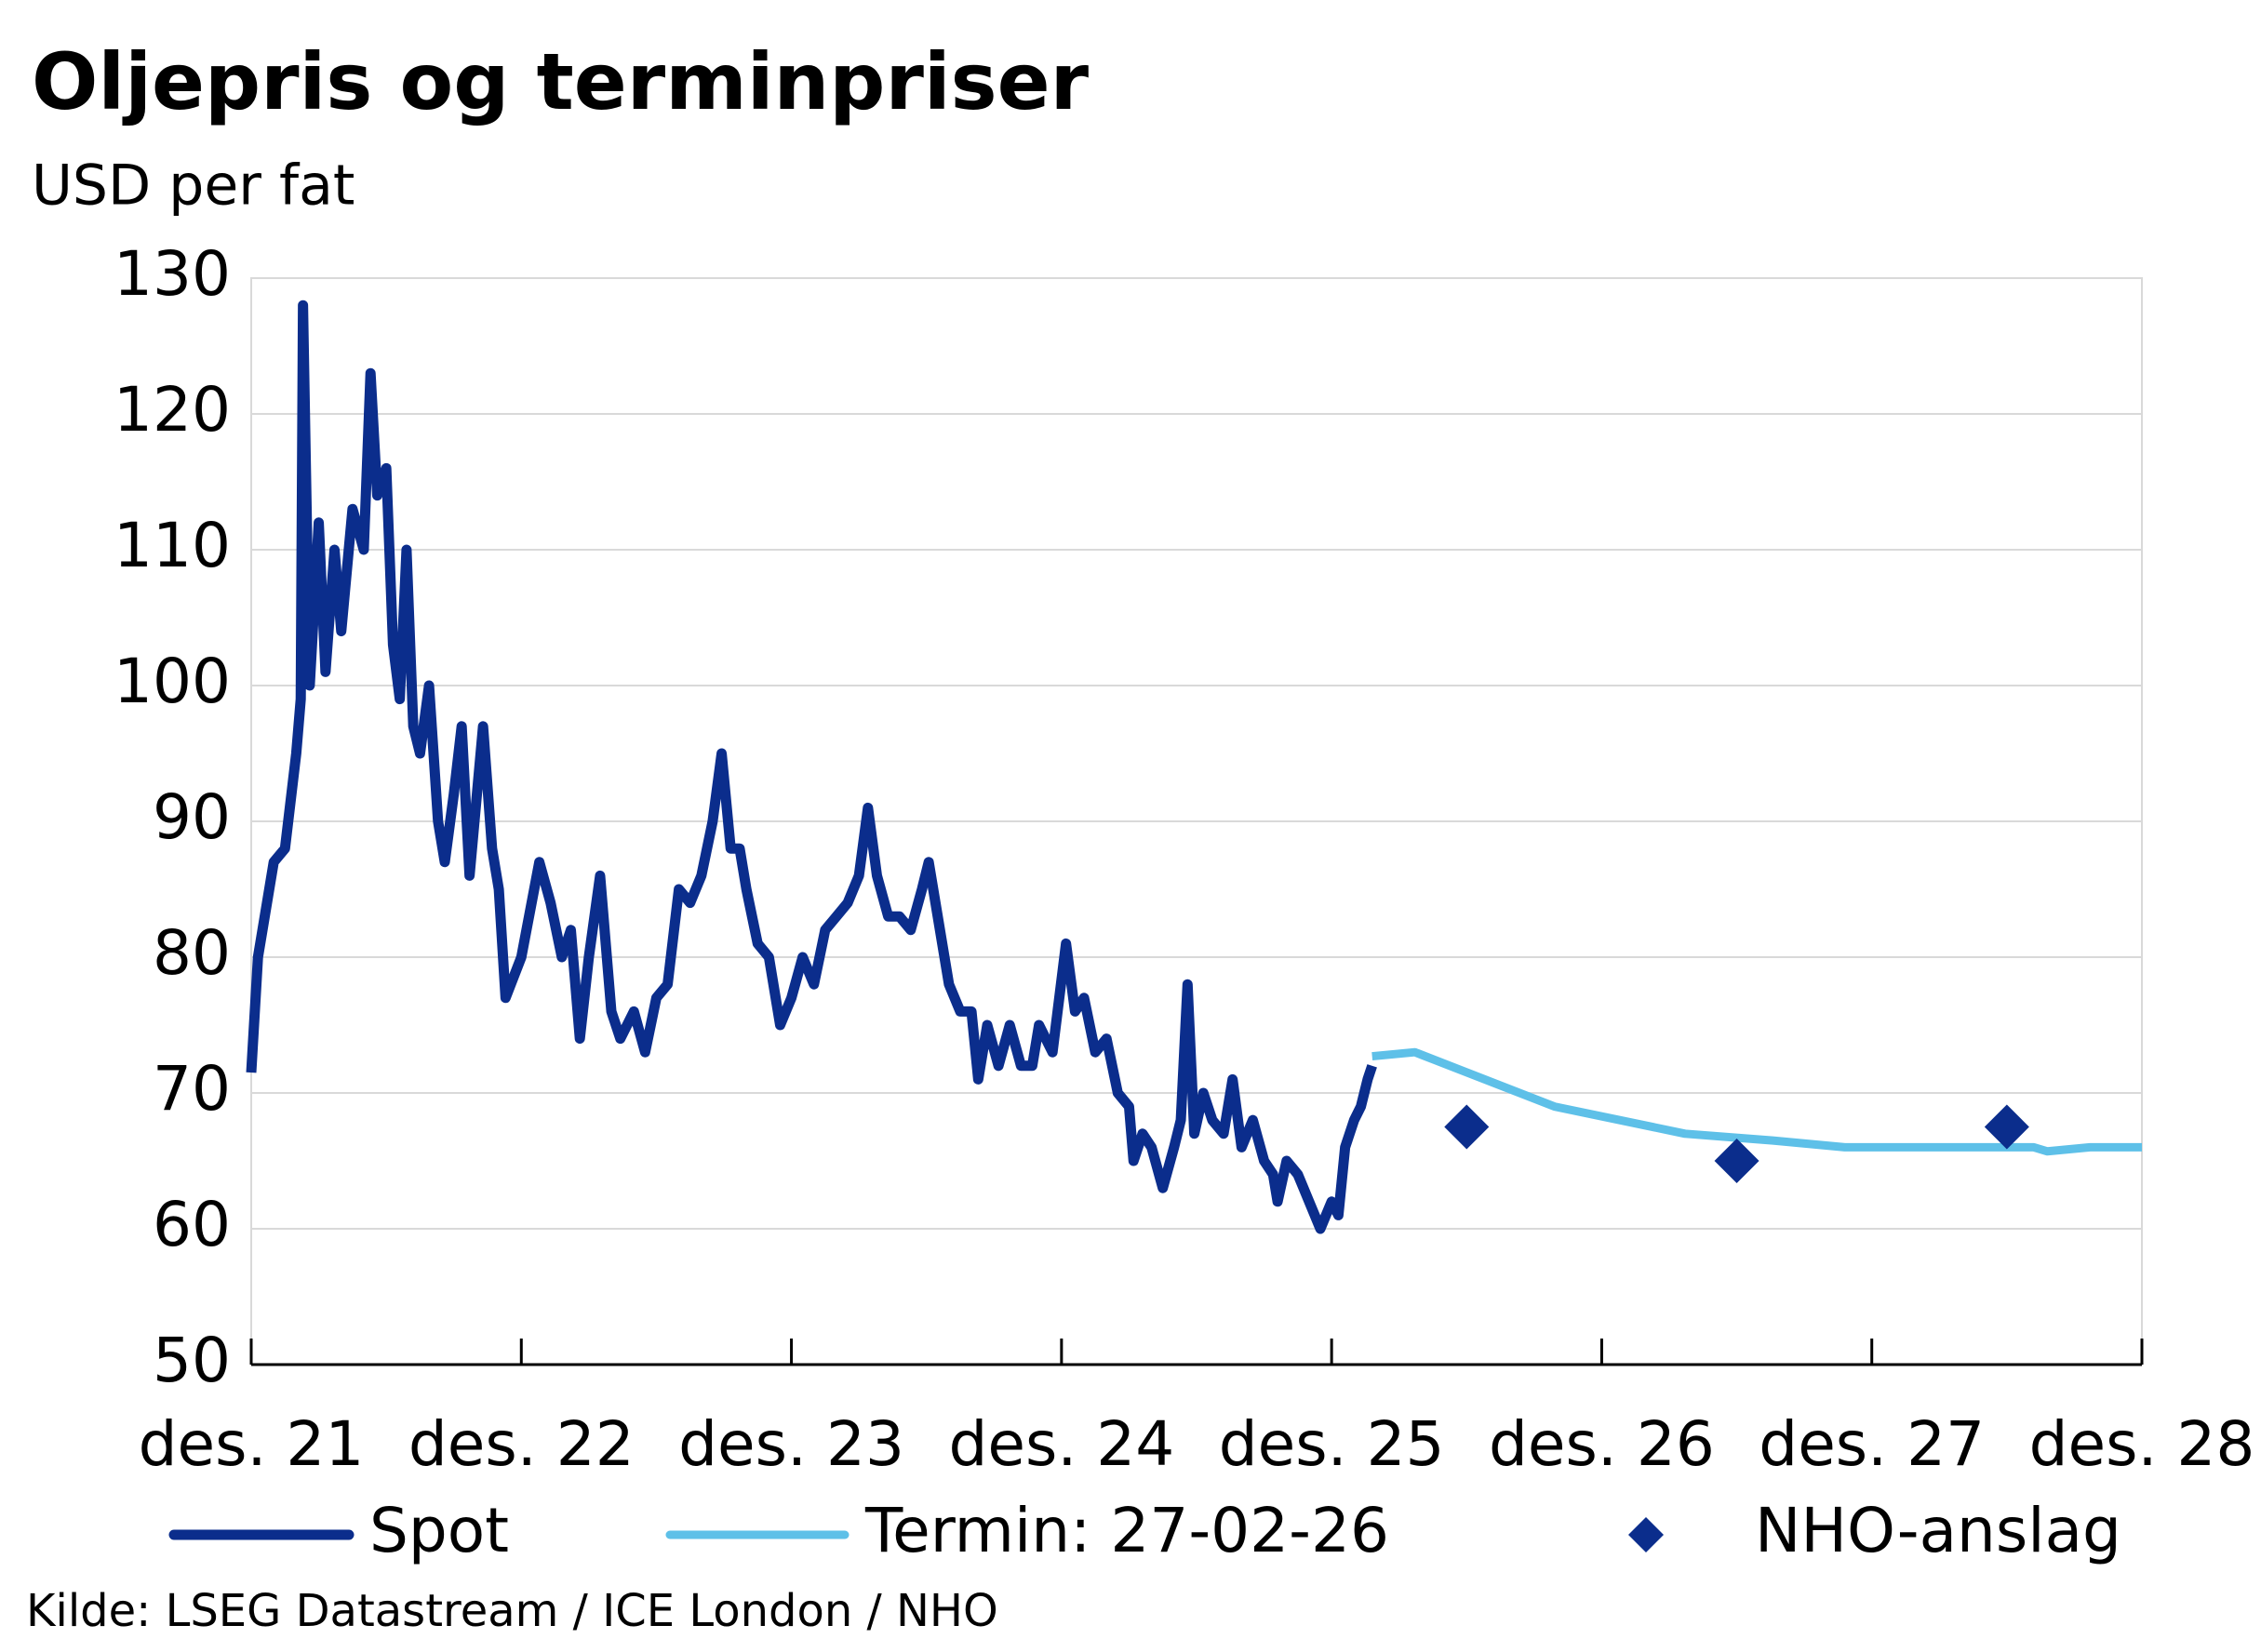  Describe the element at coordinates (172, 545) in the screenshot. I see `y-tick-label: 110` at that location.